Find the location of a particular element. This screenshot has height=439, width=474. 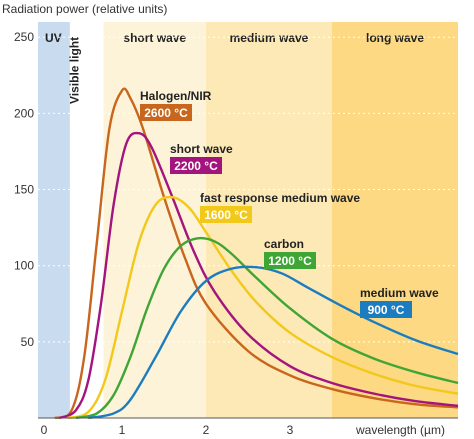

y-tick-label-3: 200 is located at coordinates (24, 113).